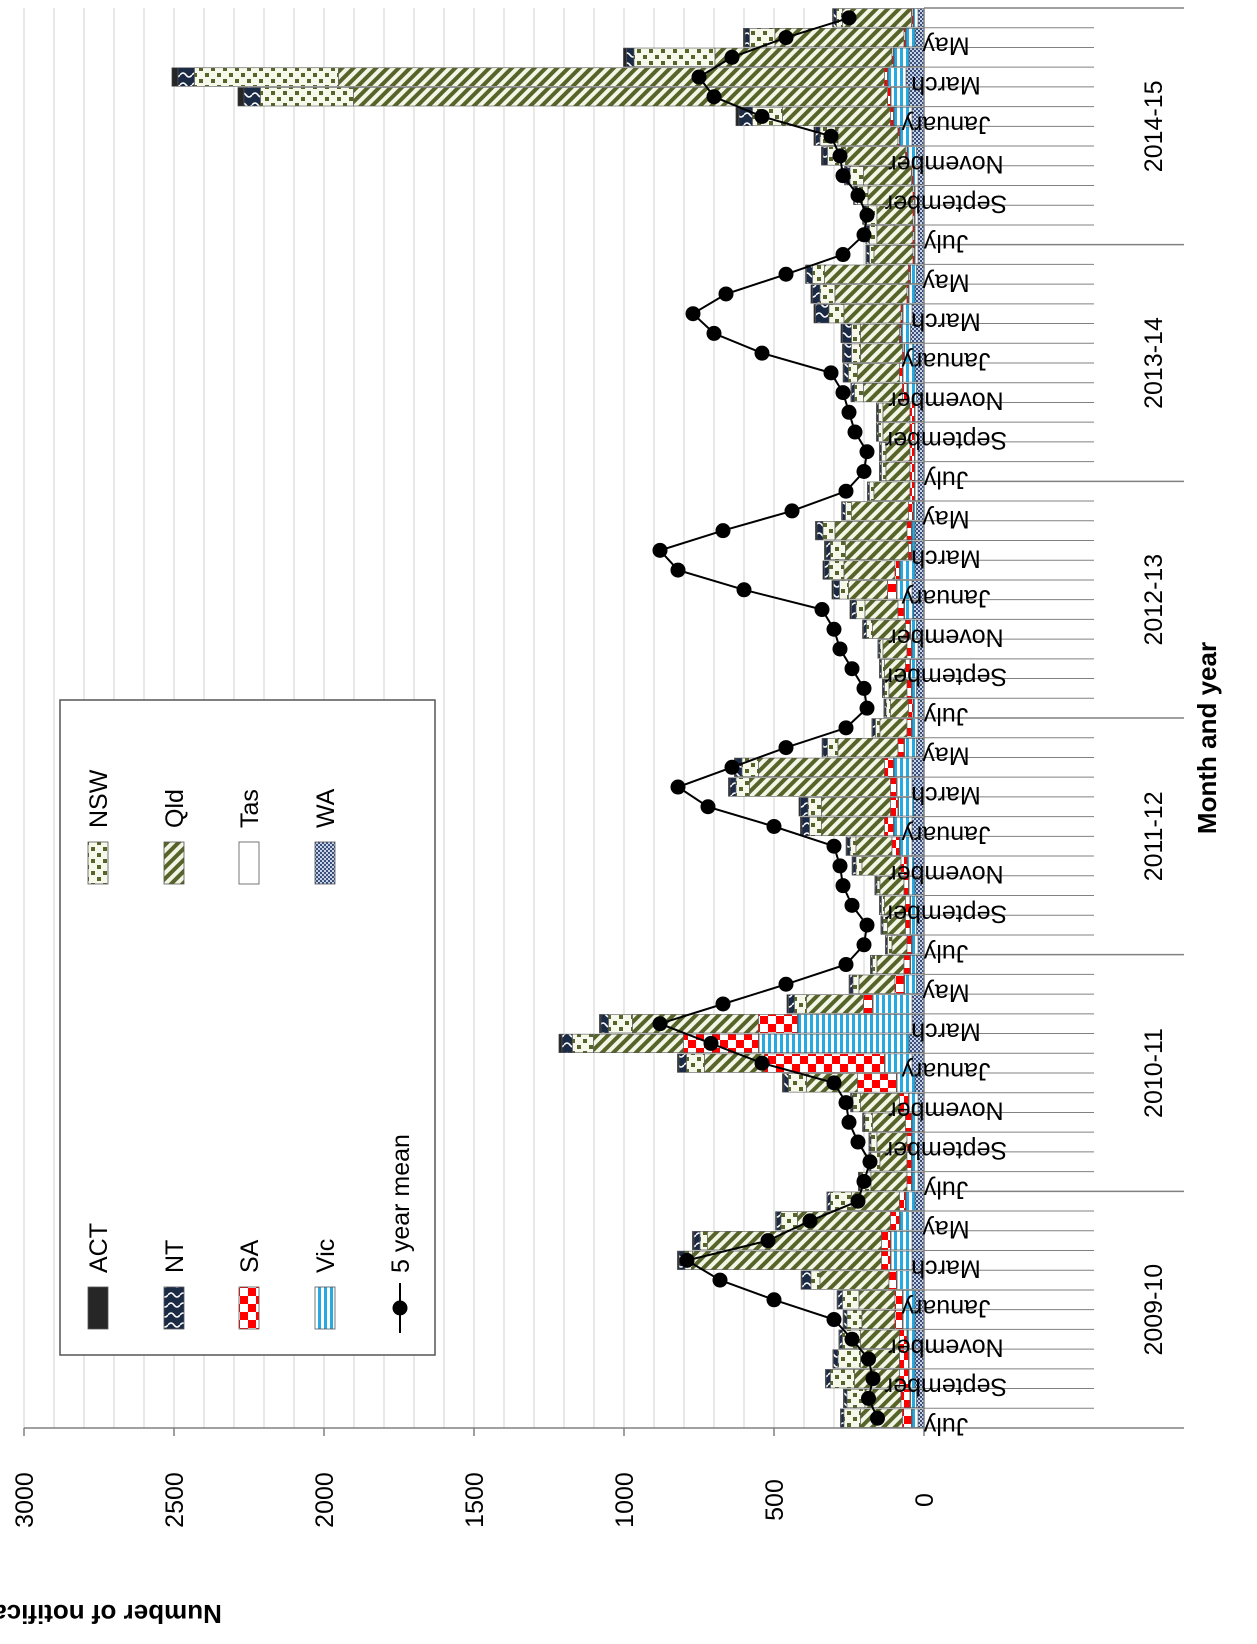  What do you see at coordinates (945, 1111) in the screenshot?
I see `month-label: November` at bounding box center [945, 1111].